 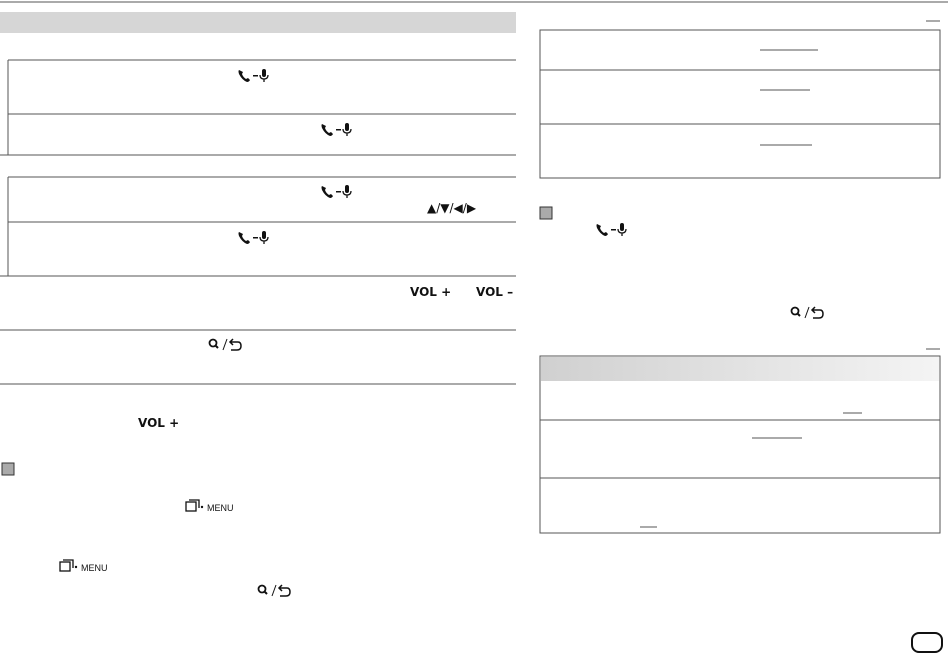 I want to click on vol-key: VOL –, so click(x=494, y=292).